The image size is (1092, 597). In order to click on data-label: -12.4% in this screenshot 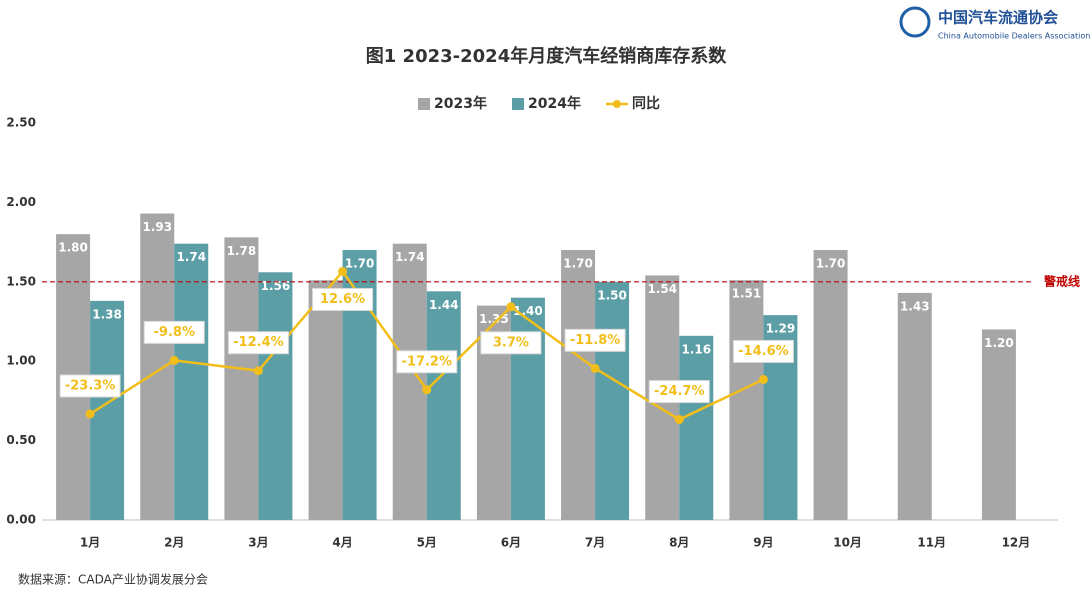, I will do `click(258, 342)`.